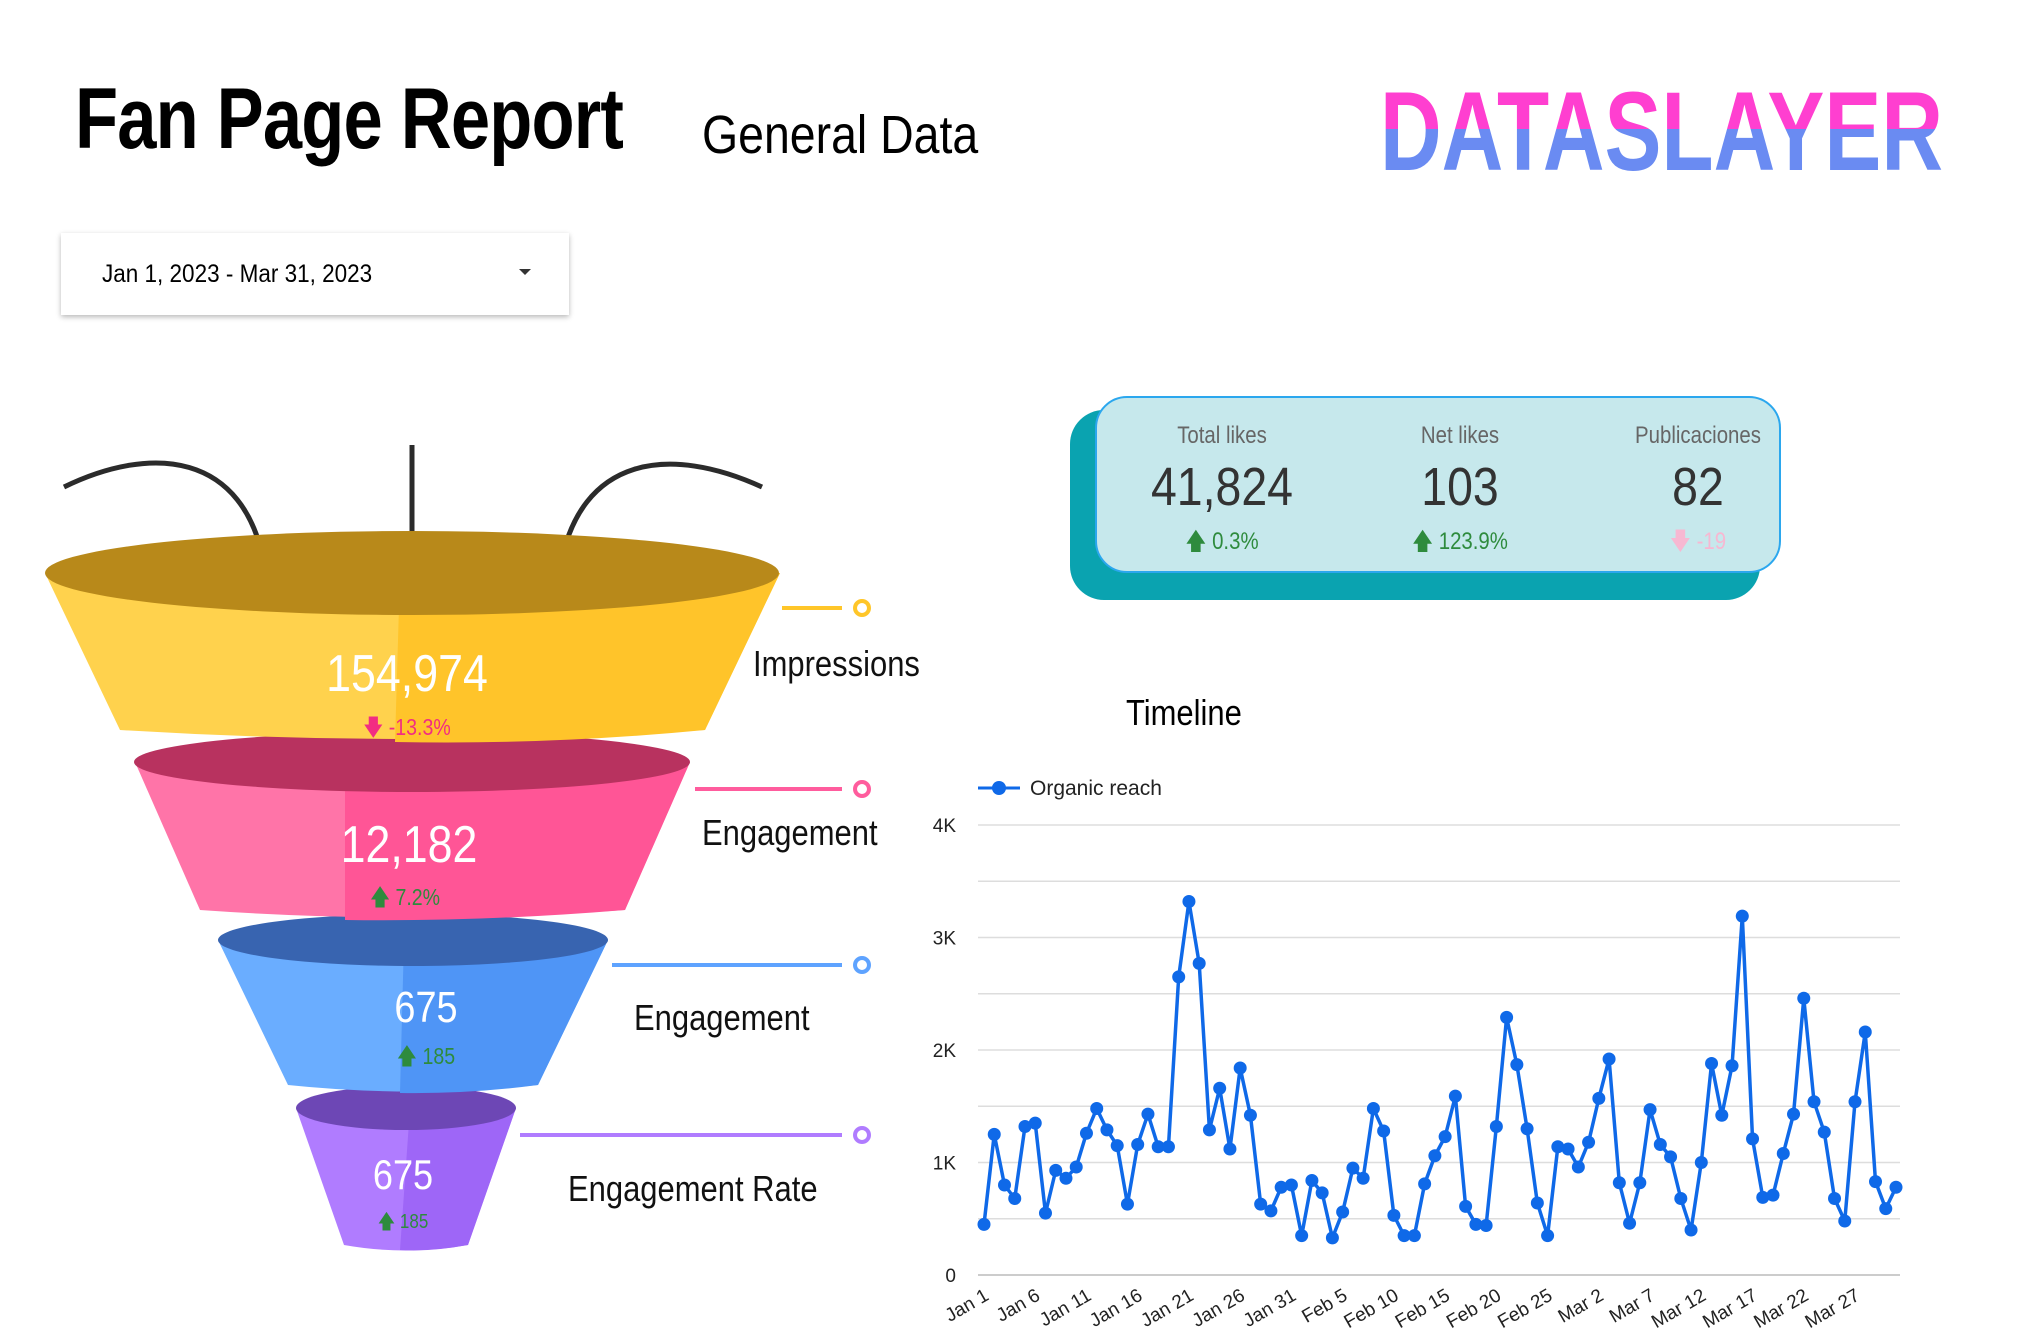 This screenshot has height=1336, width=2025. I want to click on caret-down-icon, so click(525, 272).